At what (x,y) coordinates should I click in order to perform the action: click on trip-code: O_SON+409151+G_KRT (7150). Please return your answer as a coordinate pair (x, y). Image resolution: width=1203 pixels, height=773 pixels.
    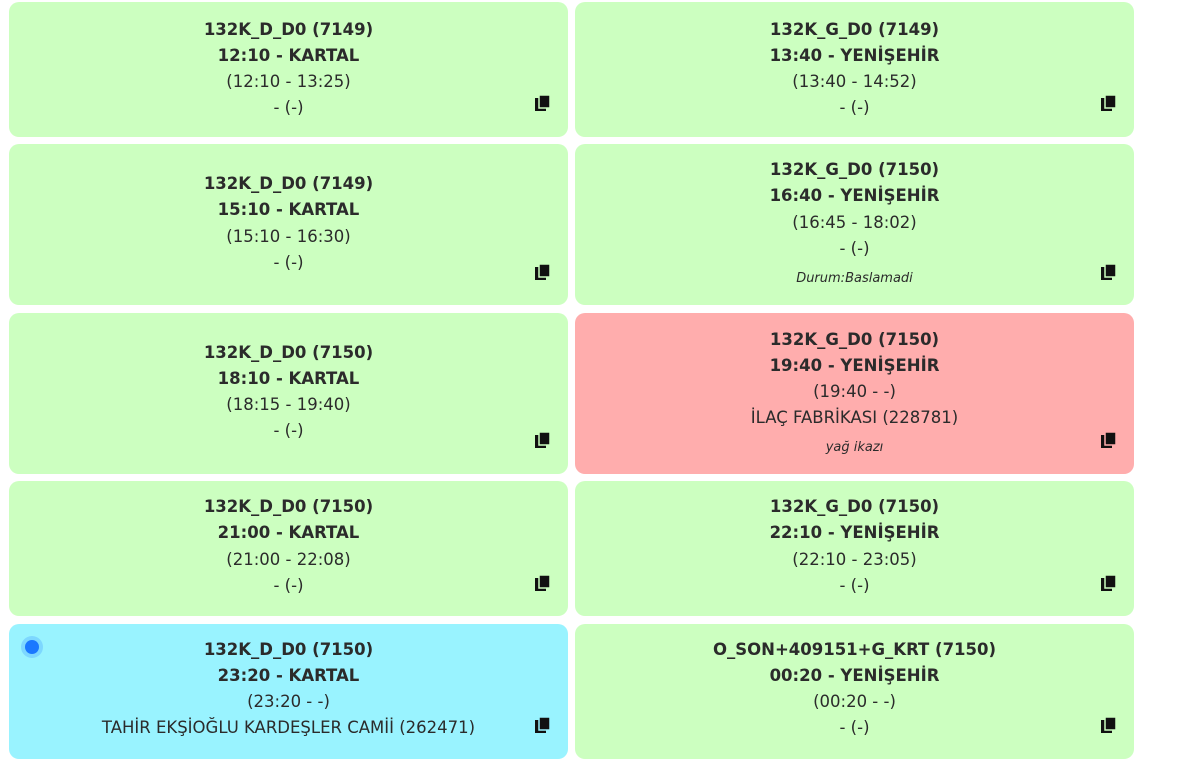
    Looking at the image, I should click on (854, 649).